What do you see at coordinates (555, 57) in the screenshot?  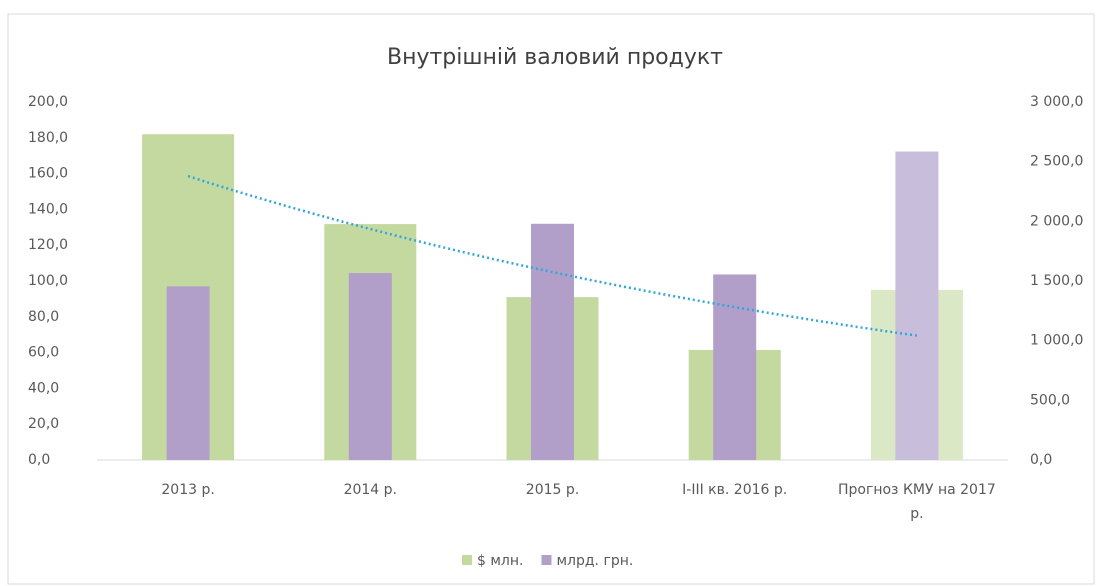 I see `chart-title: Внутрішній валовий продукт` at bounding box center [555, 57].